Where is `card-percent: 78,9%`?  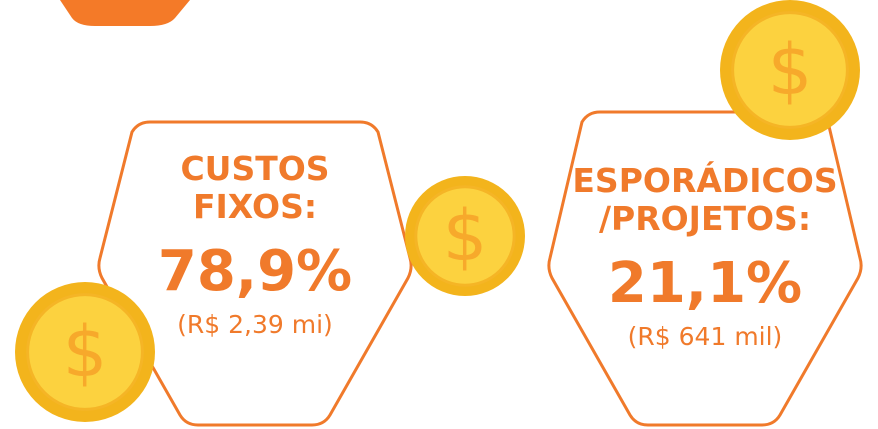
card-percent: 78,9% is located at coordinates (255, 271).